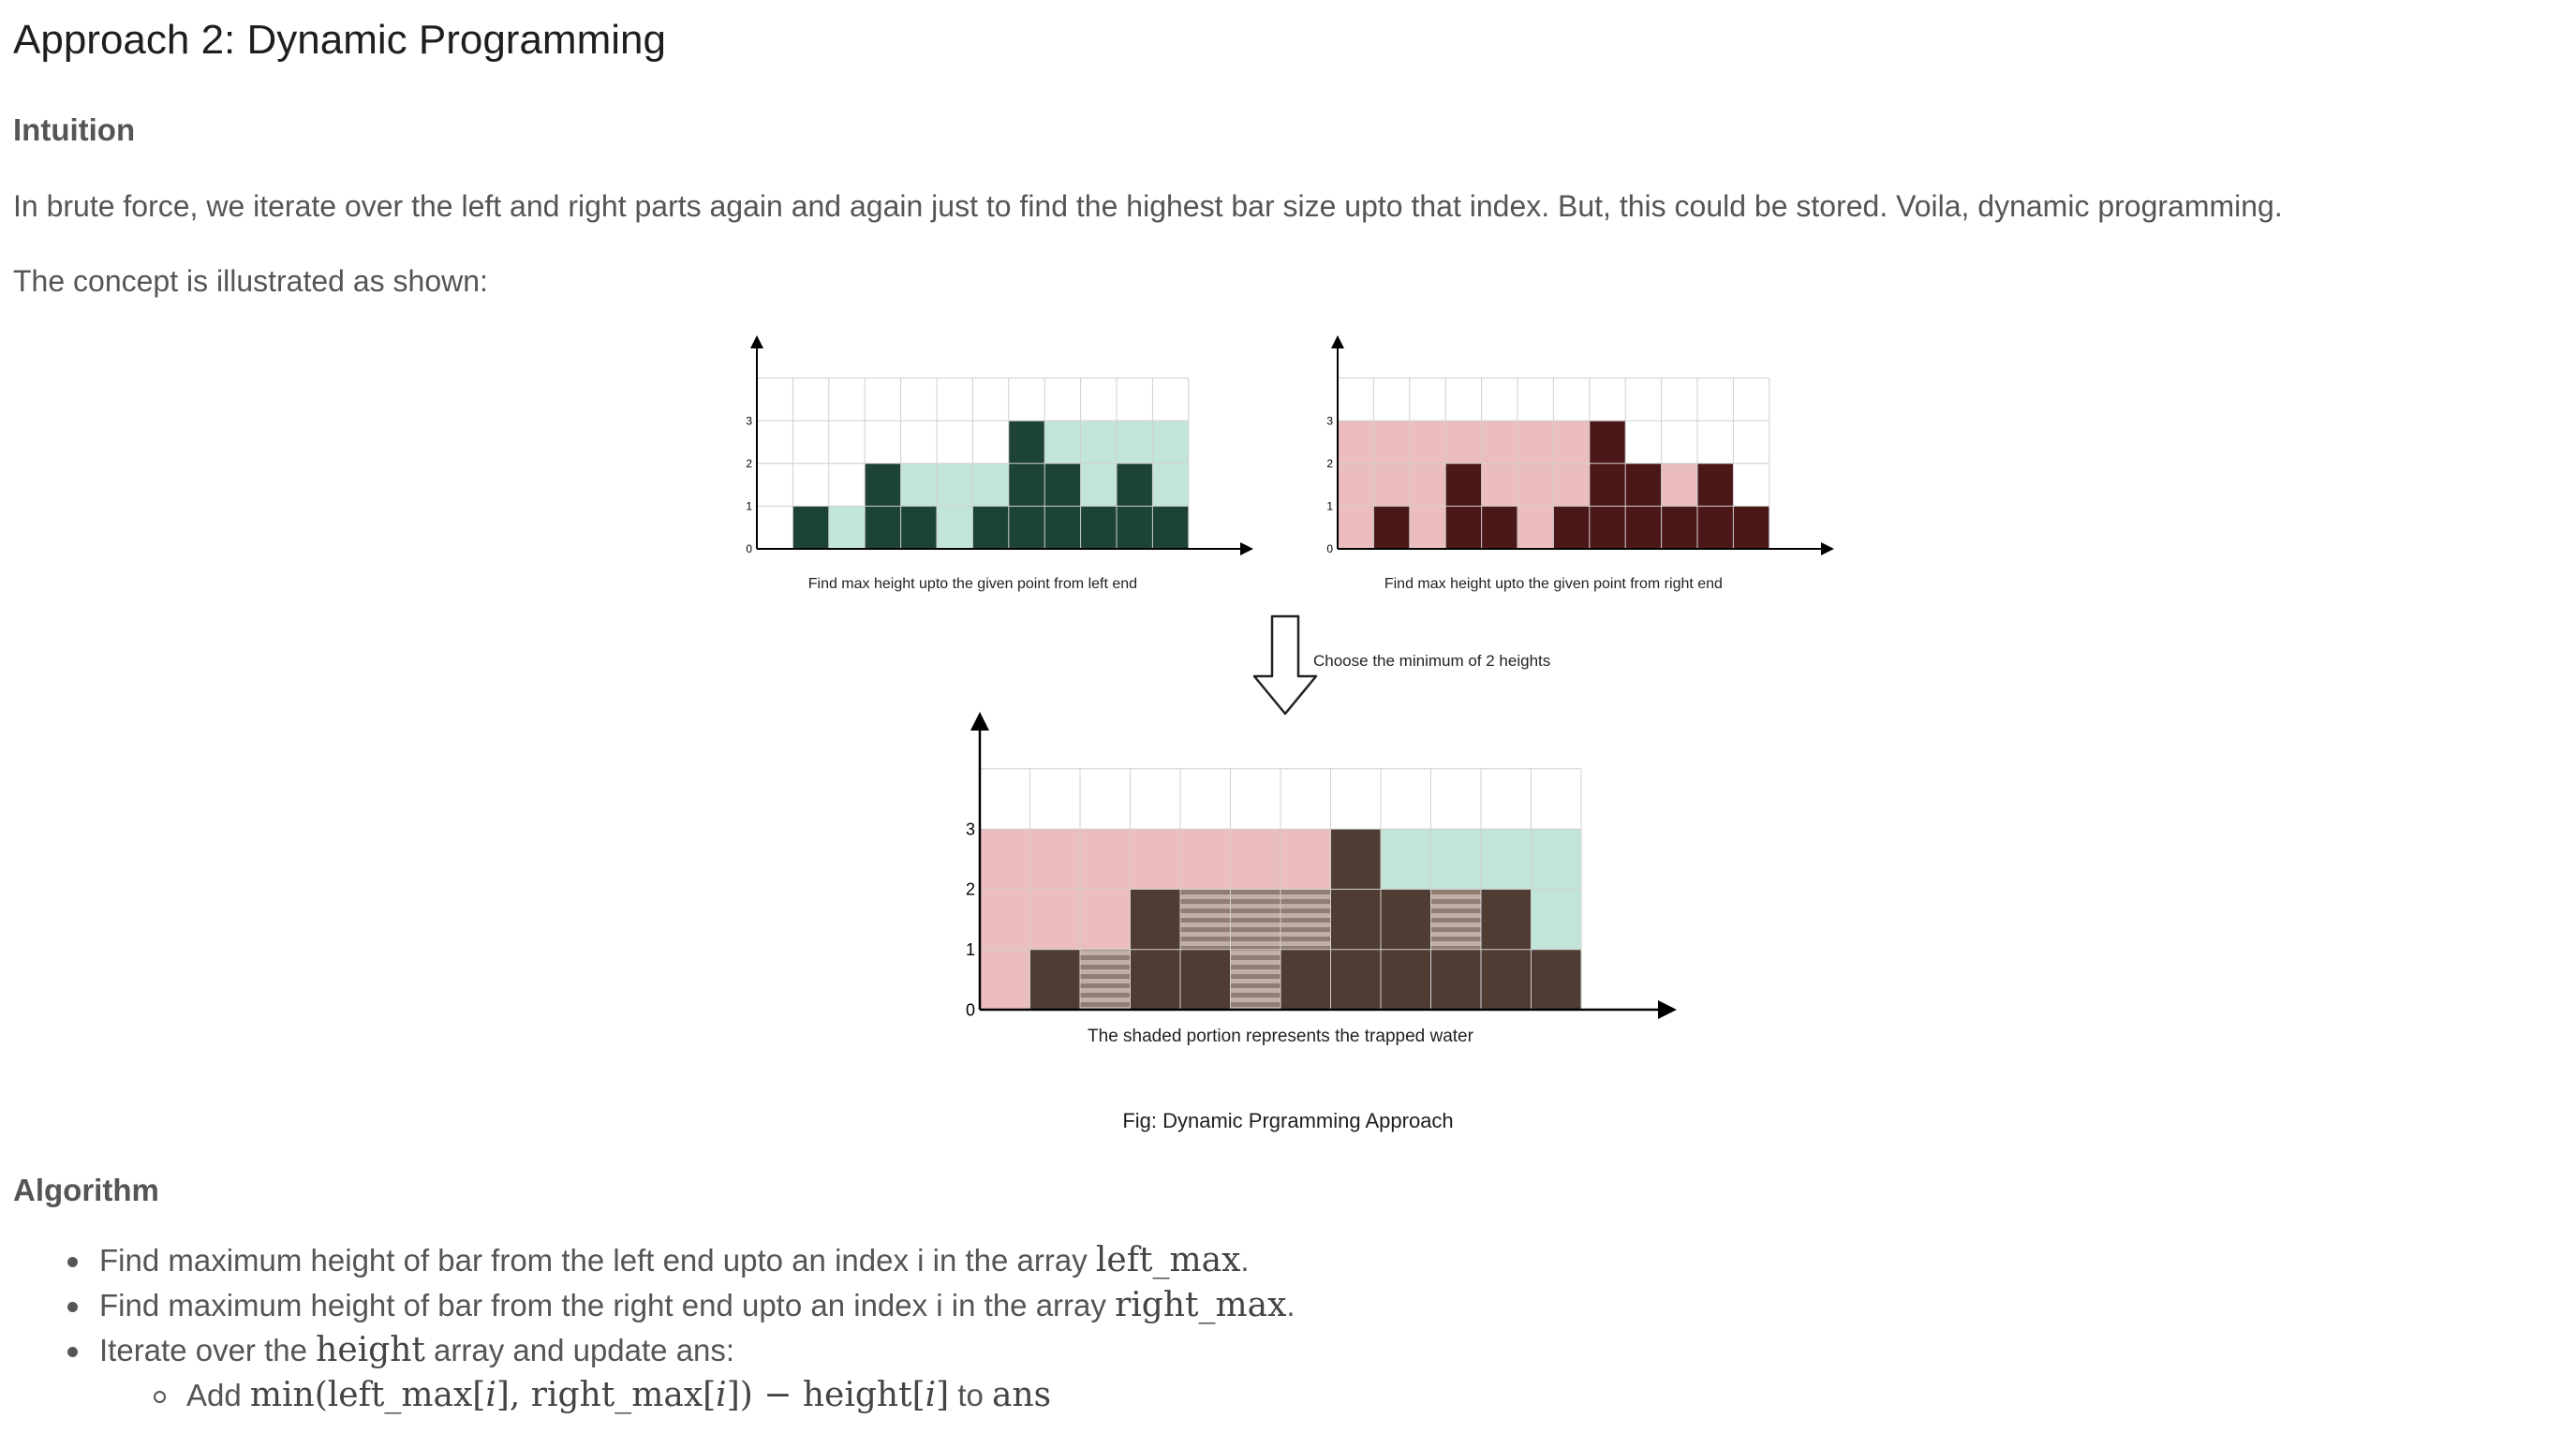  I want to click on arrow-label: Choose the minimum of 2 heights, so click(1431, 661).